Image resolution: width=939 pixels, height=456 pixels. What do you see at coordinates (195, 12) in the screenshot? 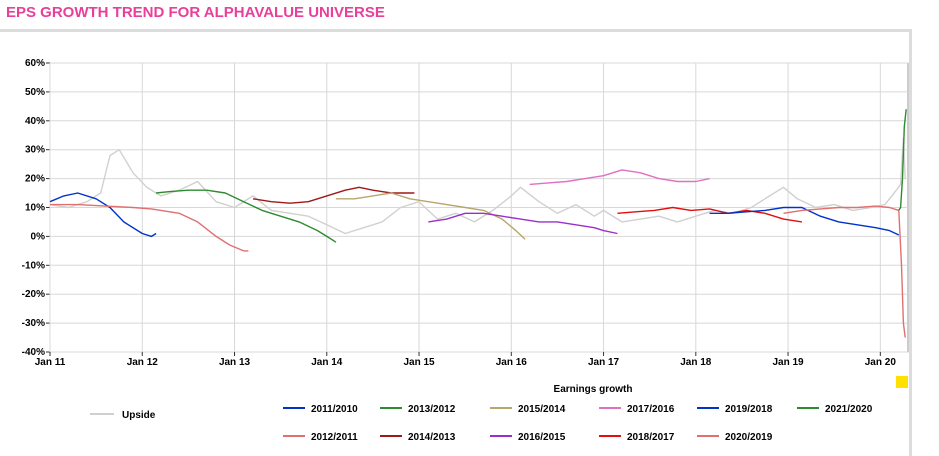
I see `chart-title: EPS GROWTH TREND FOR ALPHAVALUE UNIVERSE` at bounding box center [195, 12].